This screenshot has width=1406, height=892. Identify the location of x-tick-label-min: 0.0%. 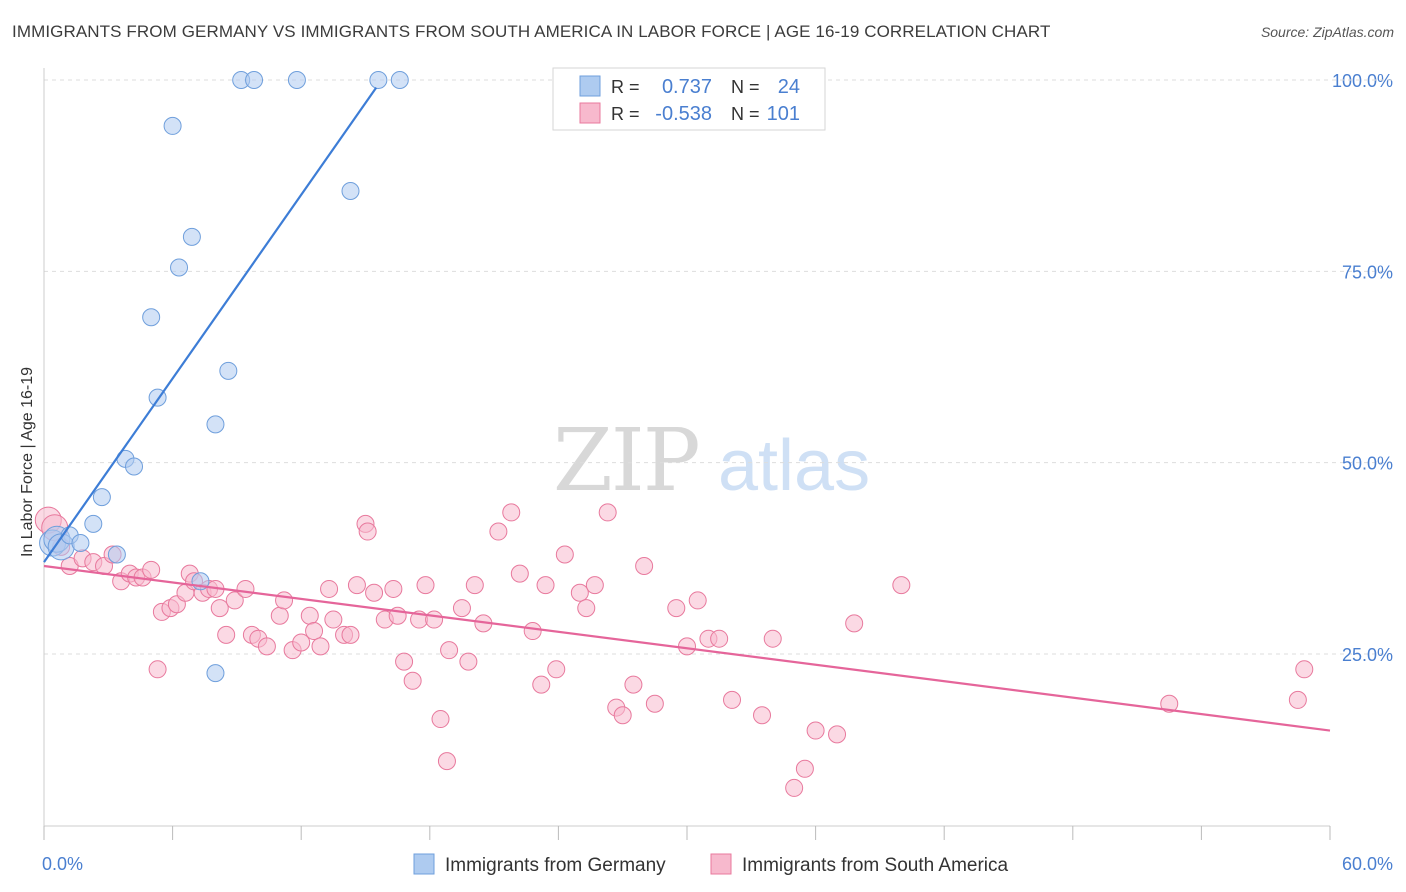
(62, 864).